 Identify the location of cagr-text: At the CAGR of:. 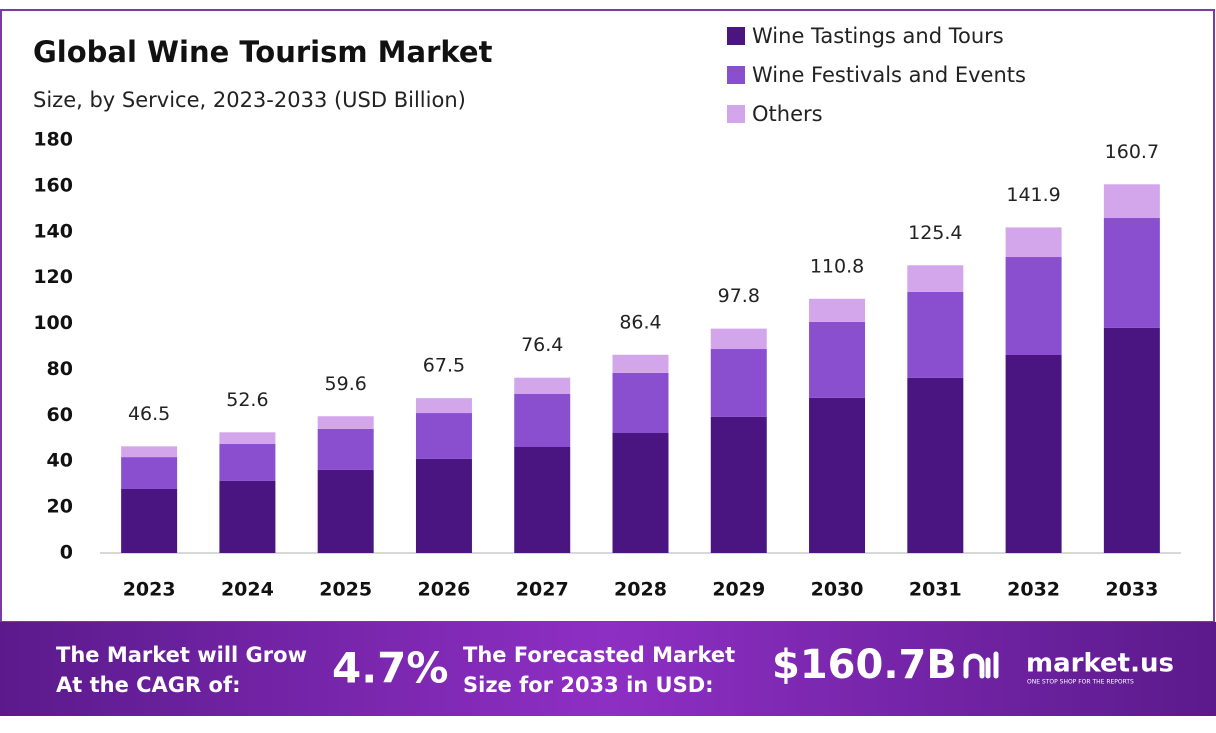
(148, 685).